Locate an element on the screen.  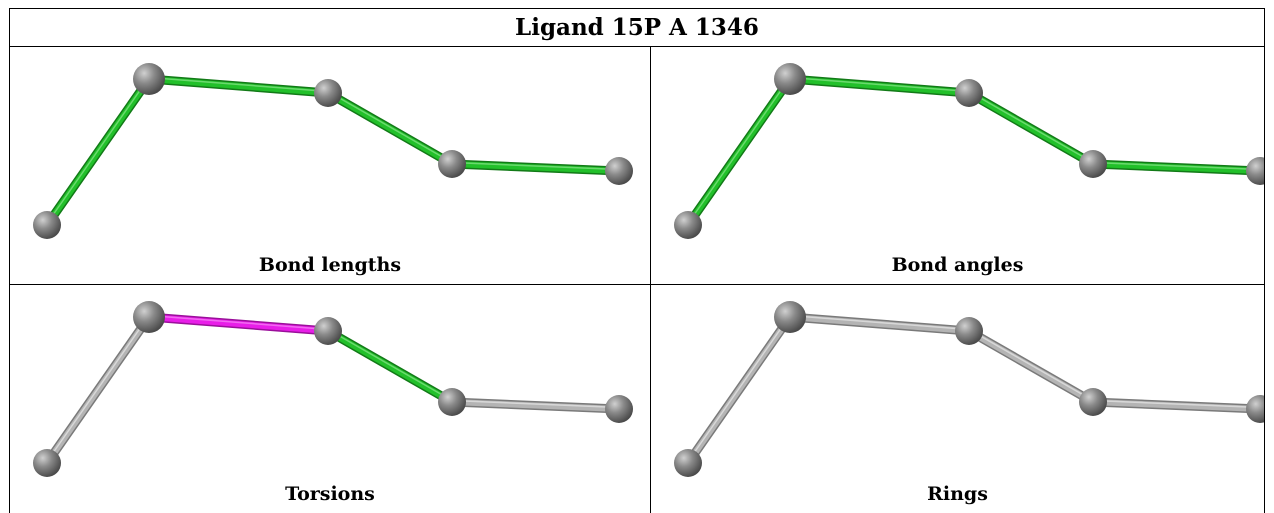
table-border-left is located at coordinates (9, 260).